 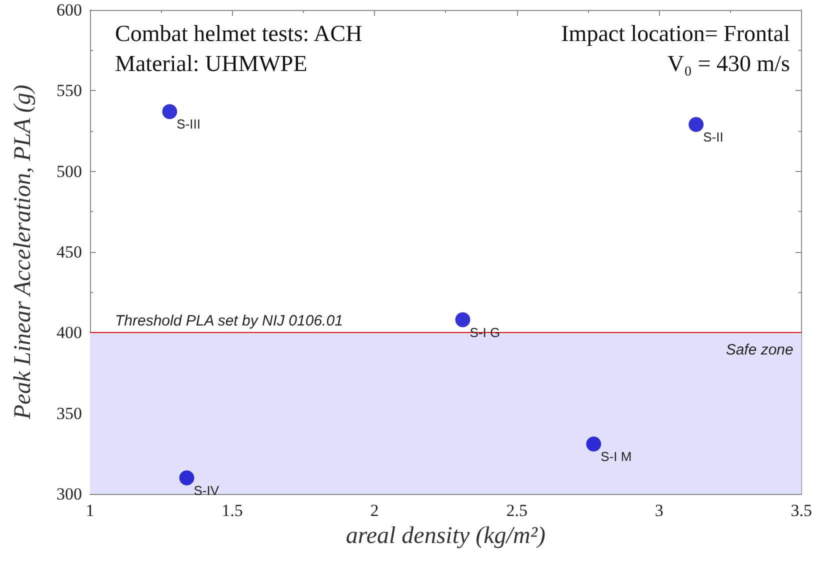 I want to click on annotation: V₀ = 430 m/s, so click(x=728, y=63).